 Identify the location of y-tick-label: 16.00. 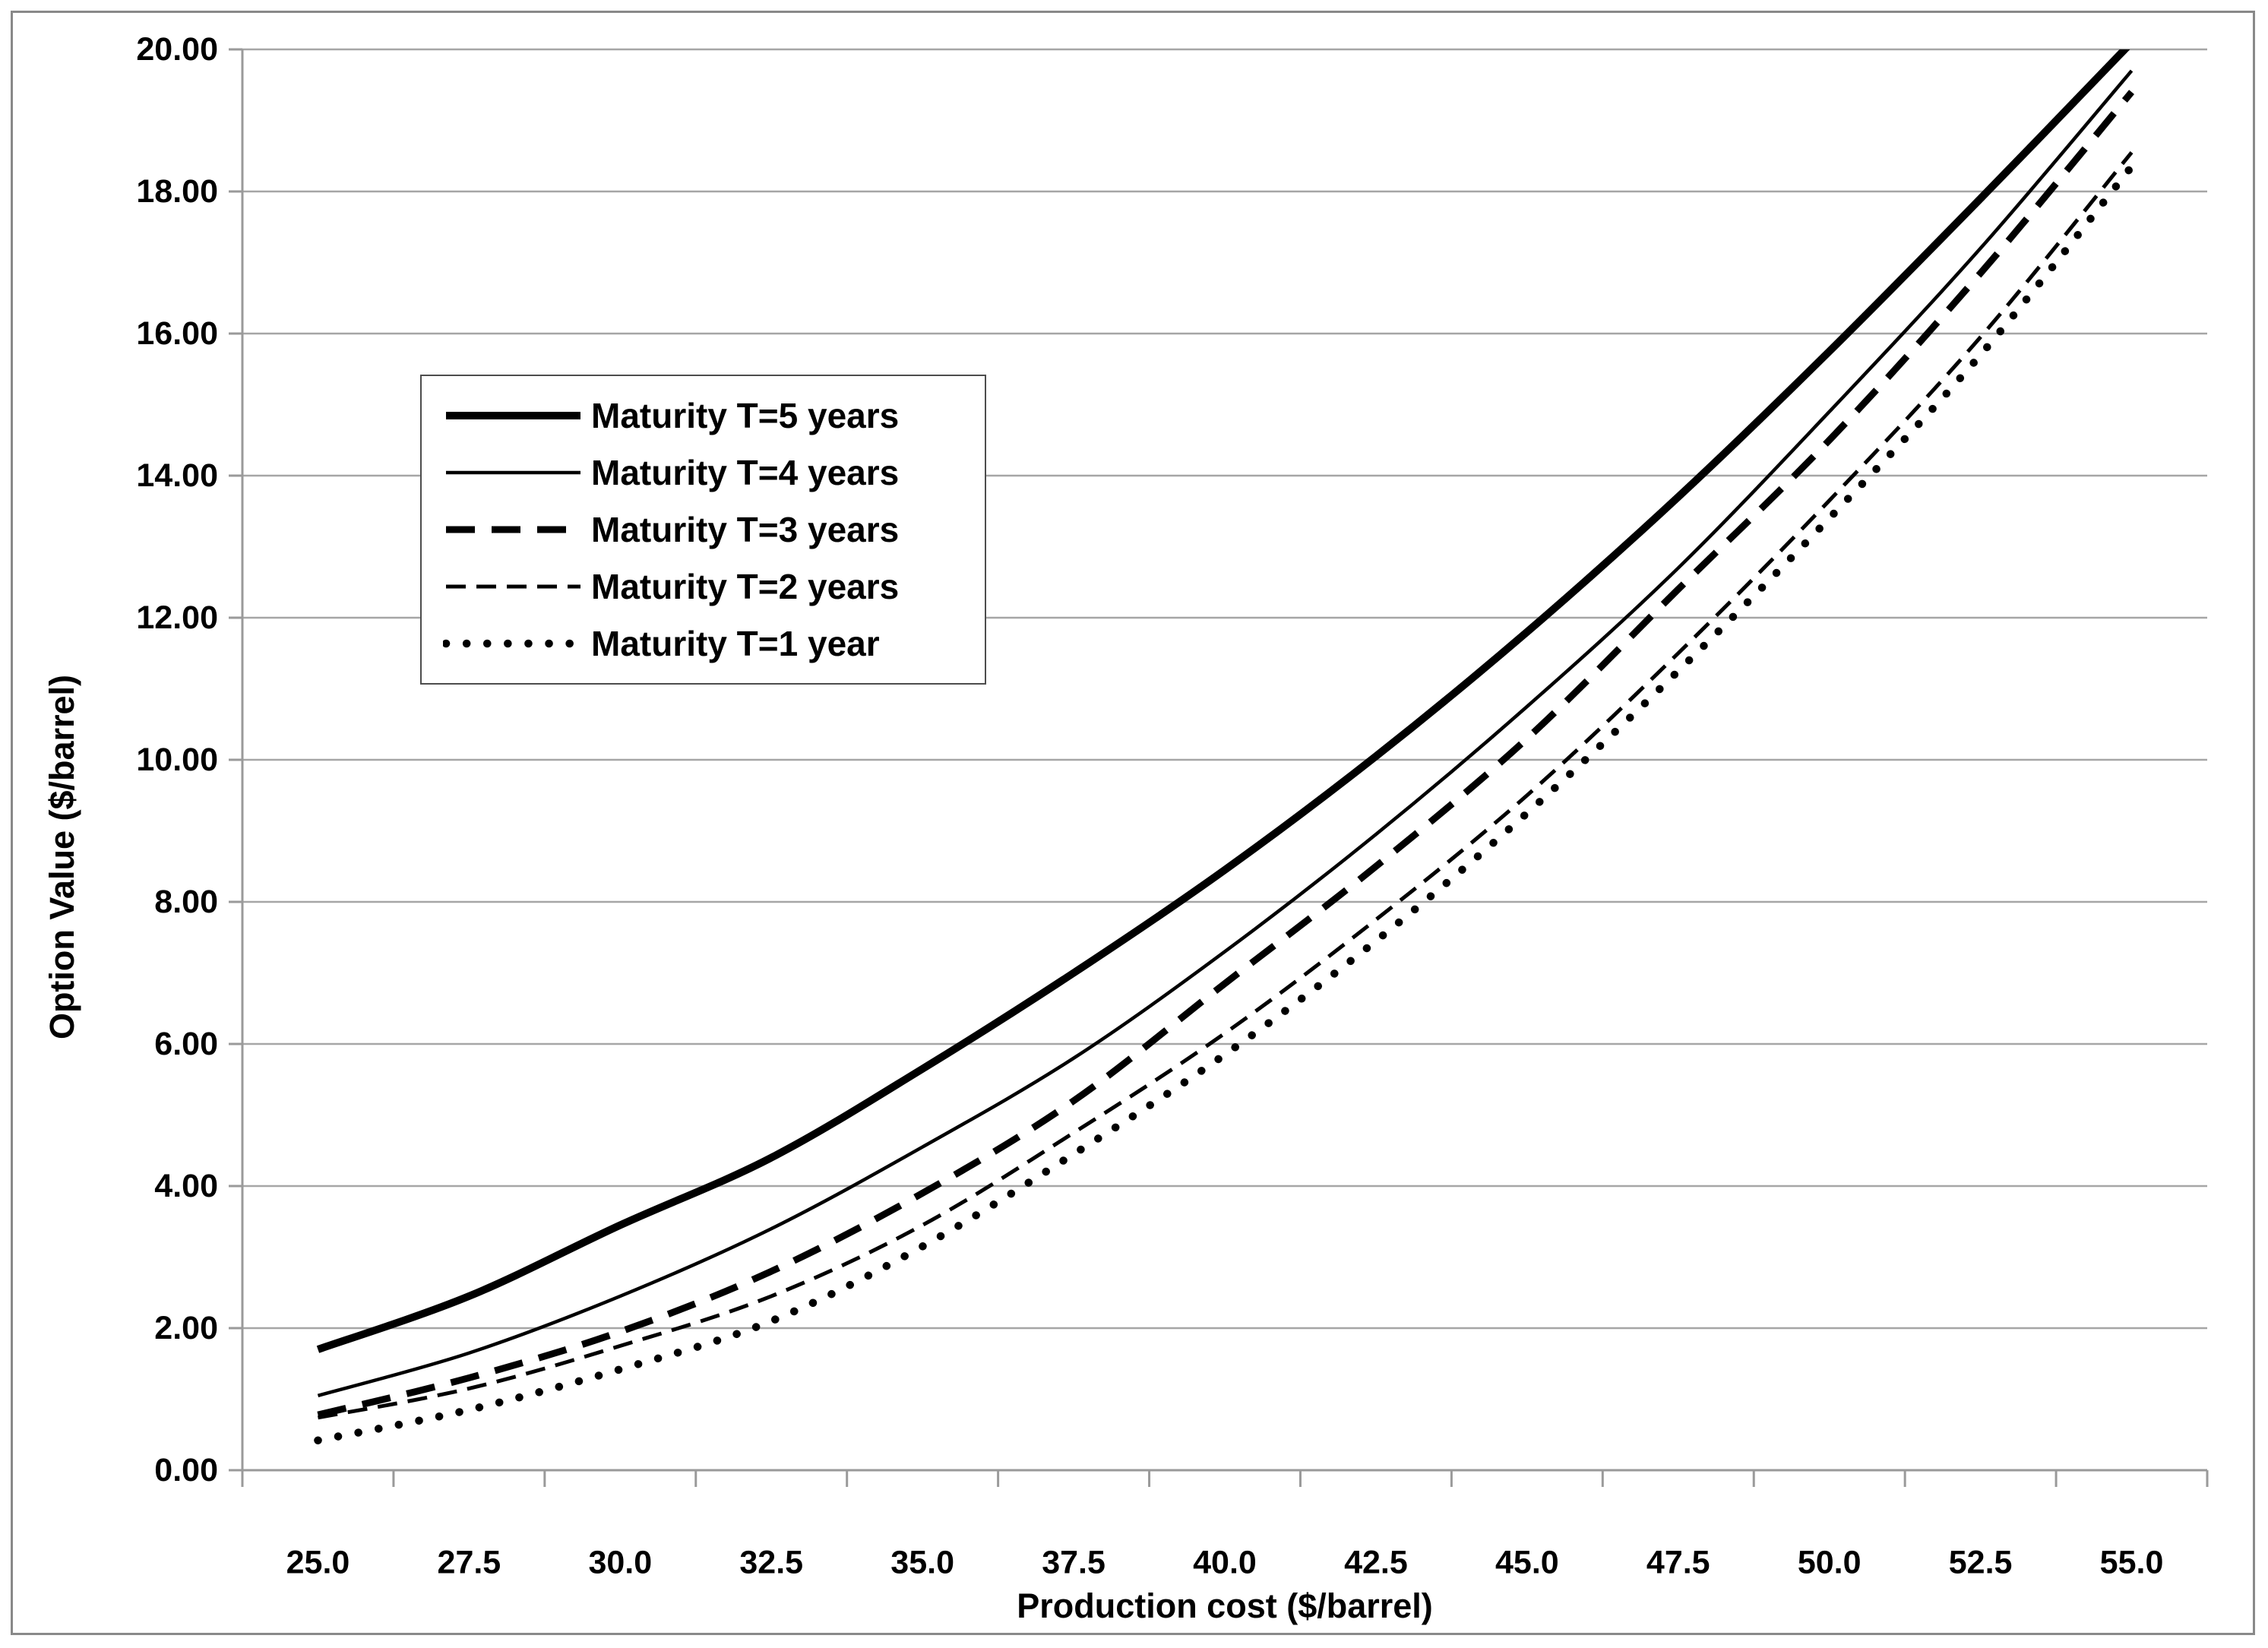
(177, 333).